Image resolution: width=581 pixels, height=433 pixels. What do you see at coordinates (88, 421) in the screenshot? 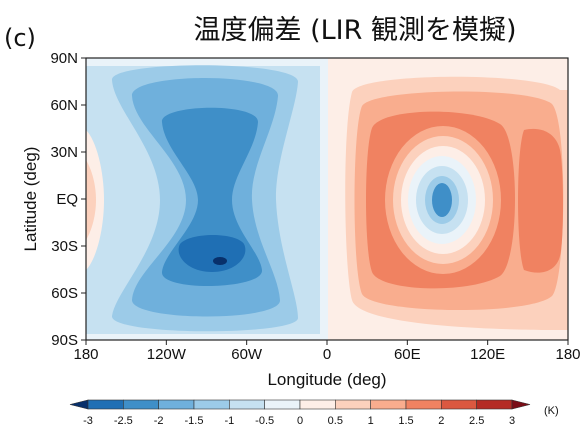
I see `colorbar-tick-label: -3` at bounding box center [88, 421].